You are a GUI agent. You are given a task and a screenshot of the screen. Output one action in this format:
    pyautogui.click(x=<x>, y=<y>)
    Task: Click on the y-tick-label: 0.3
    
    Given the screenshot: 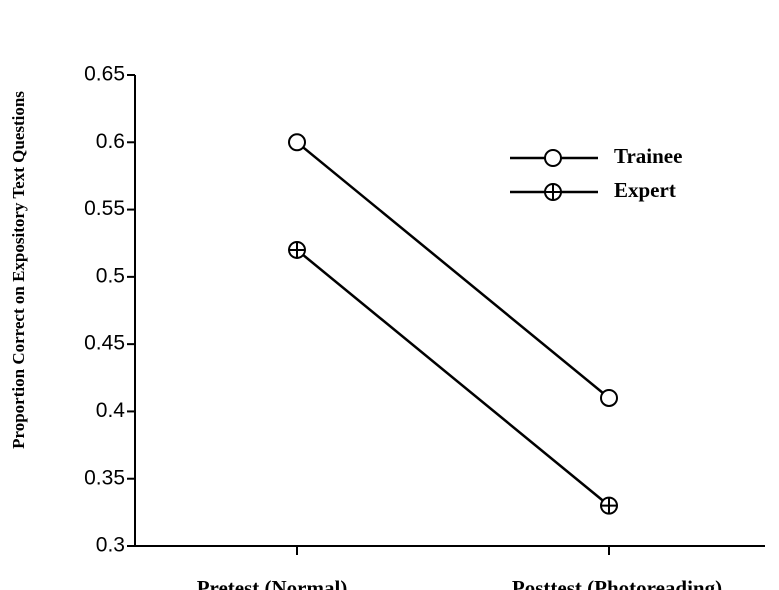 What is the action you would take?
    pyautogui.click(x=110, y=545)
    